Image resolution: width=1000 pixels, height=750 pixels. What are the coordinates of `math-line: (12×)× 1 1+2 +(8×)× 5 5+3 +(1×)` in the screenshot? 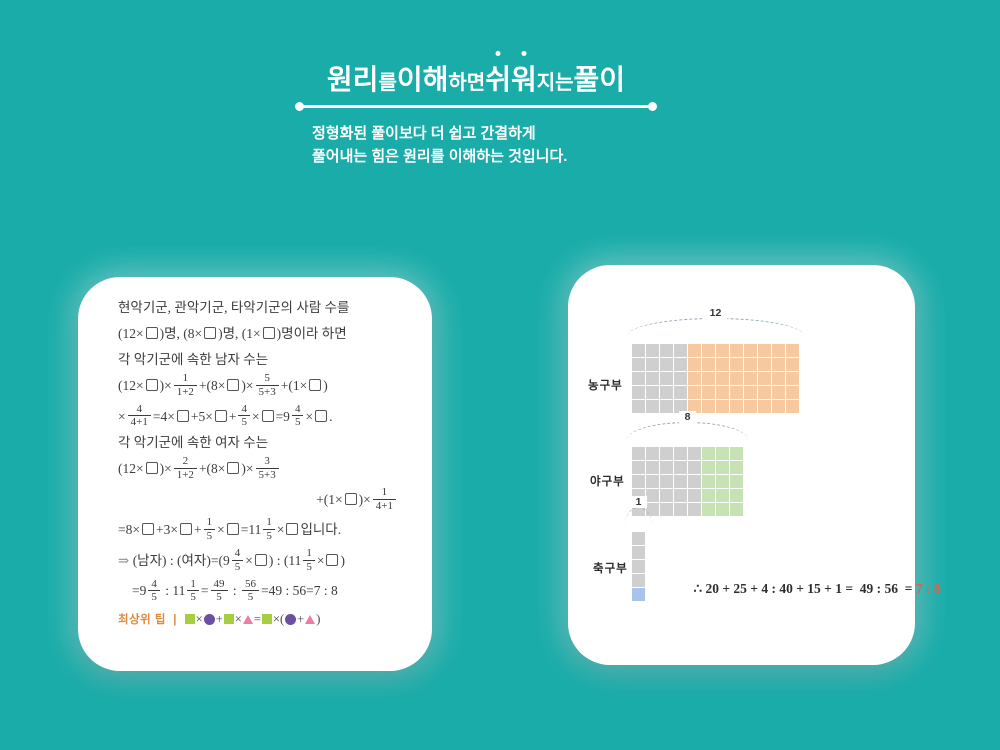 It's located at (223, 385).